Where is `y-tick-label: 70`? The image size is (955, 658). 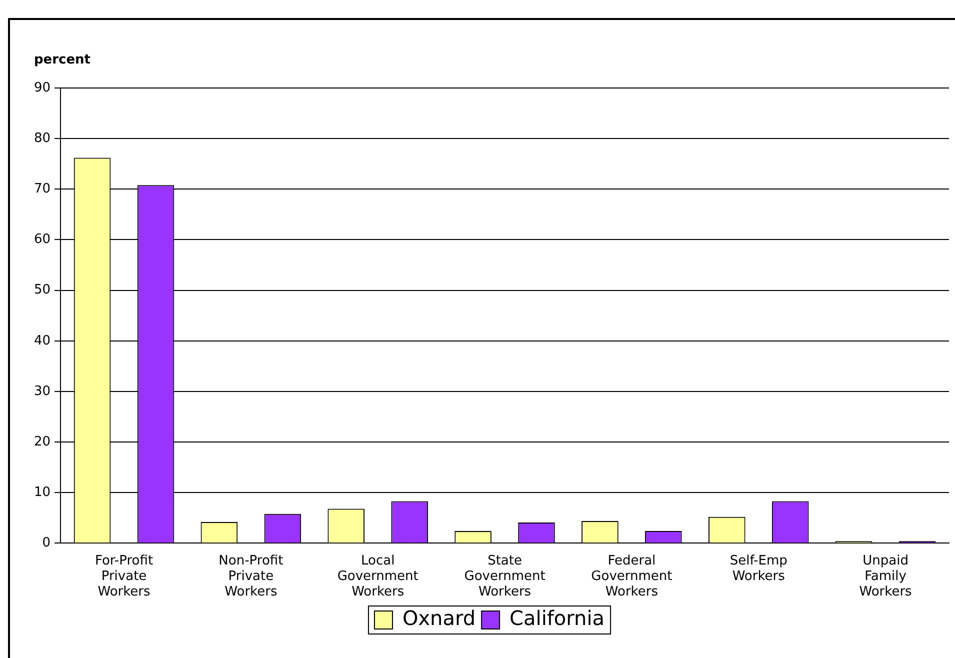 y-tick-label: 70 is located at coordinates (42, 189).